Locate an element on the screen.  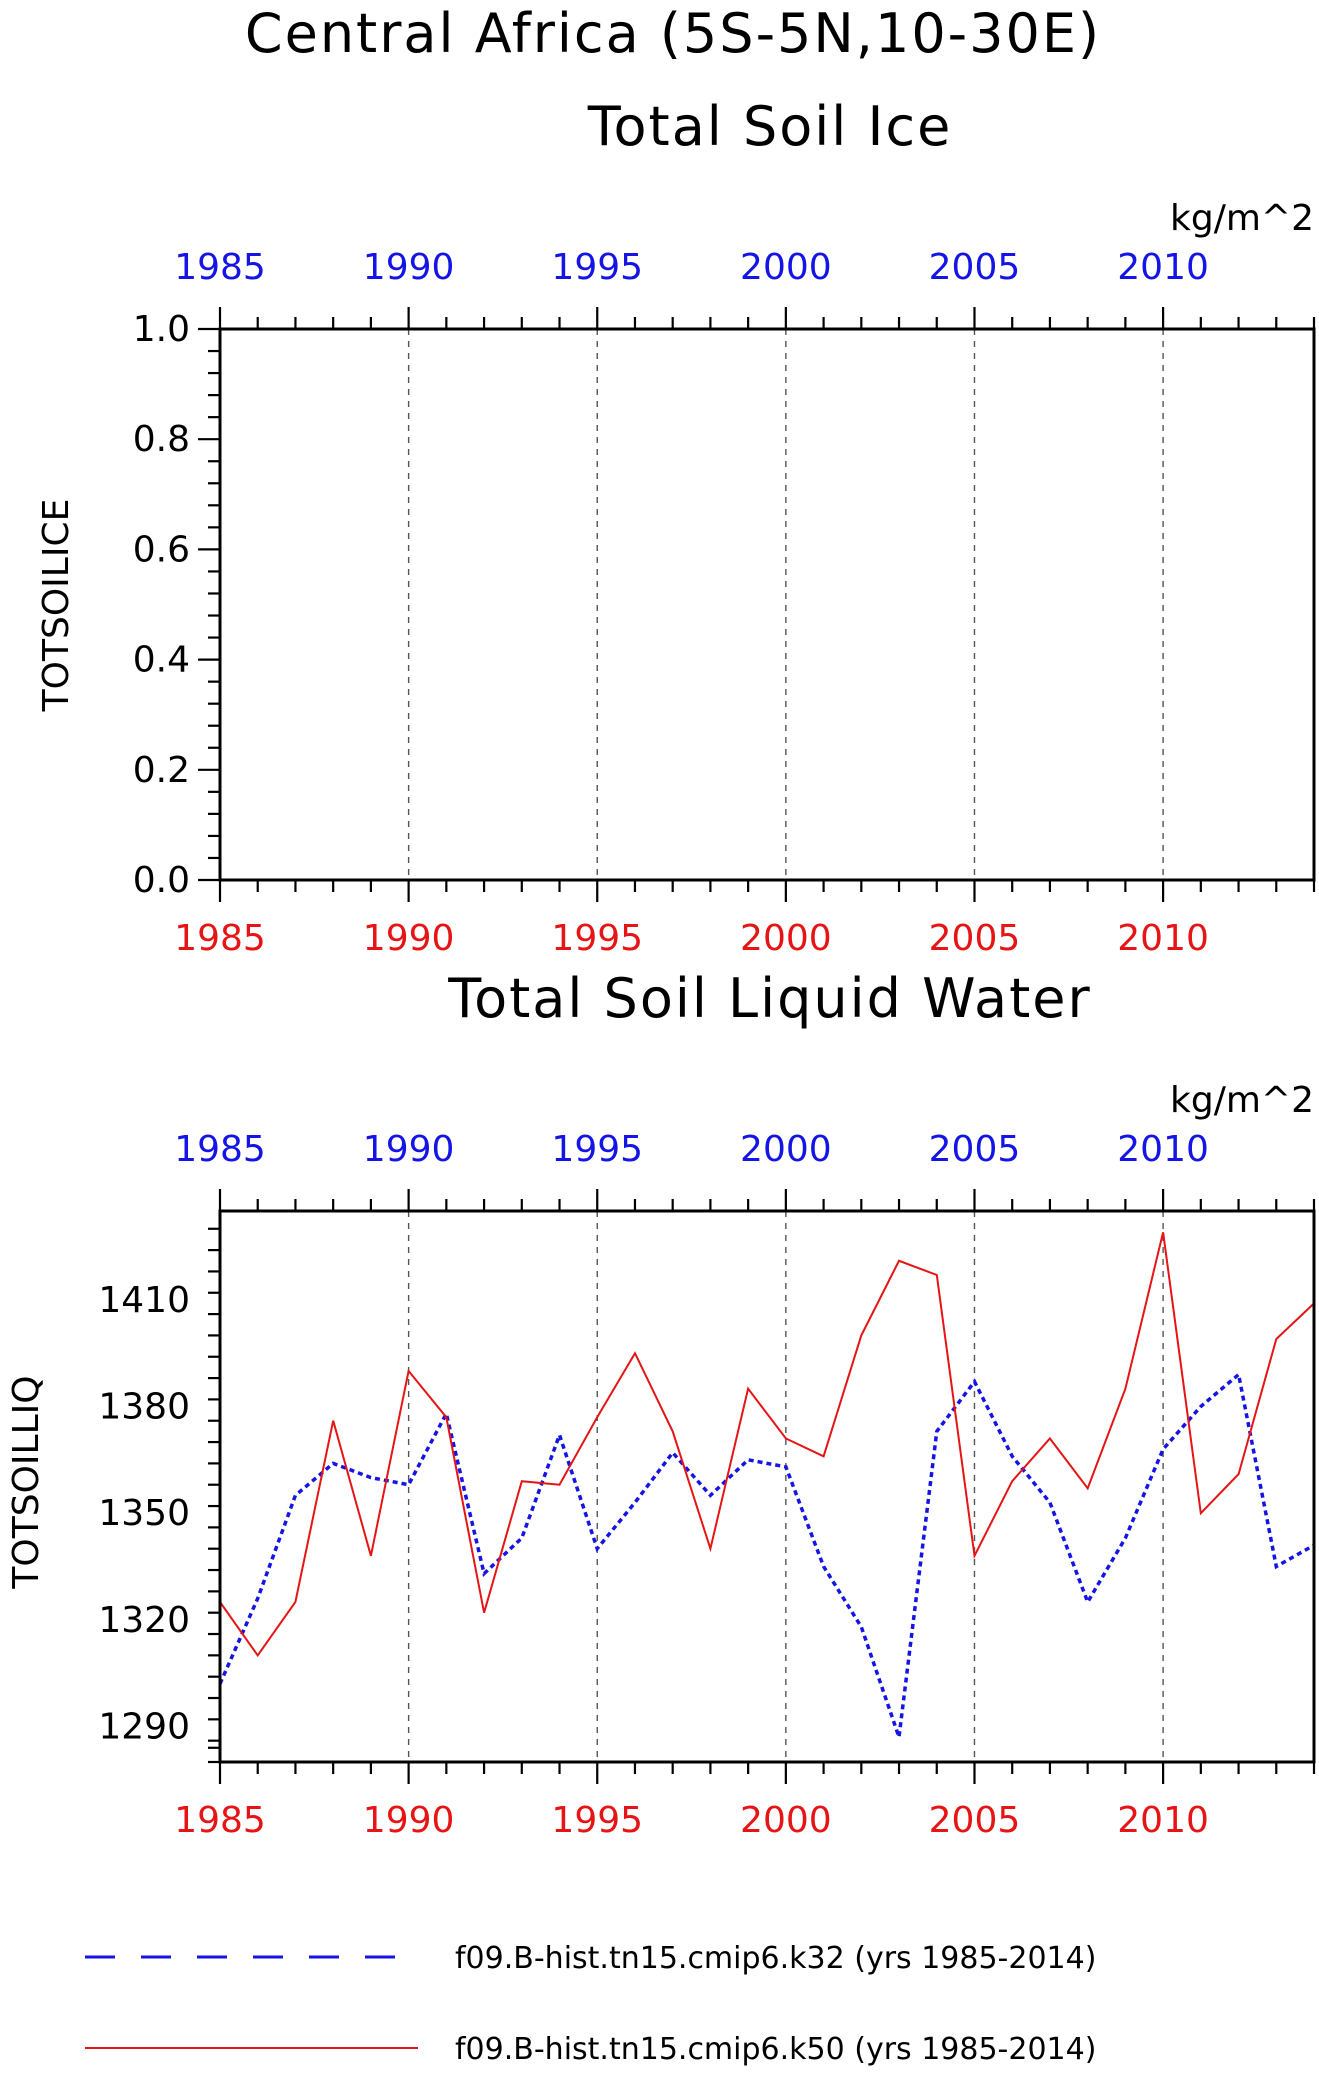
y-tick-label: 1410 is located at coordinates (144, 1300).